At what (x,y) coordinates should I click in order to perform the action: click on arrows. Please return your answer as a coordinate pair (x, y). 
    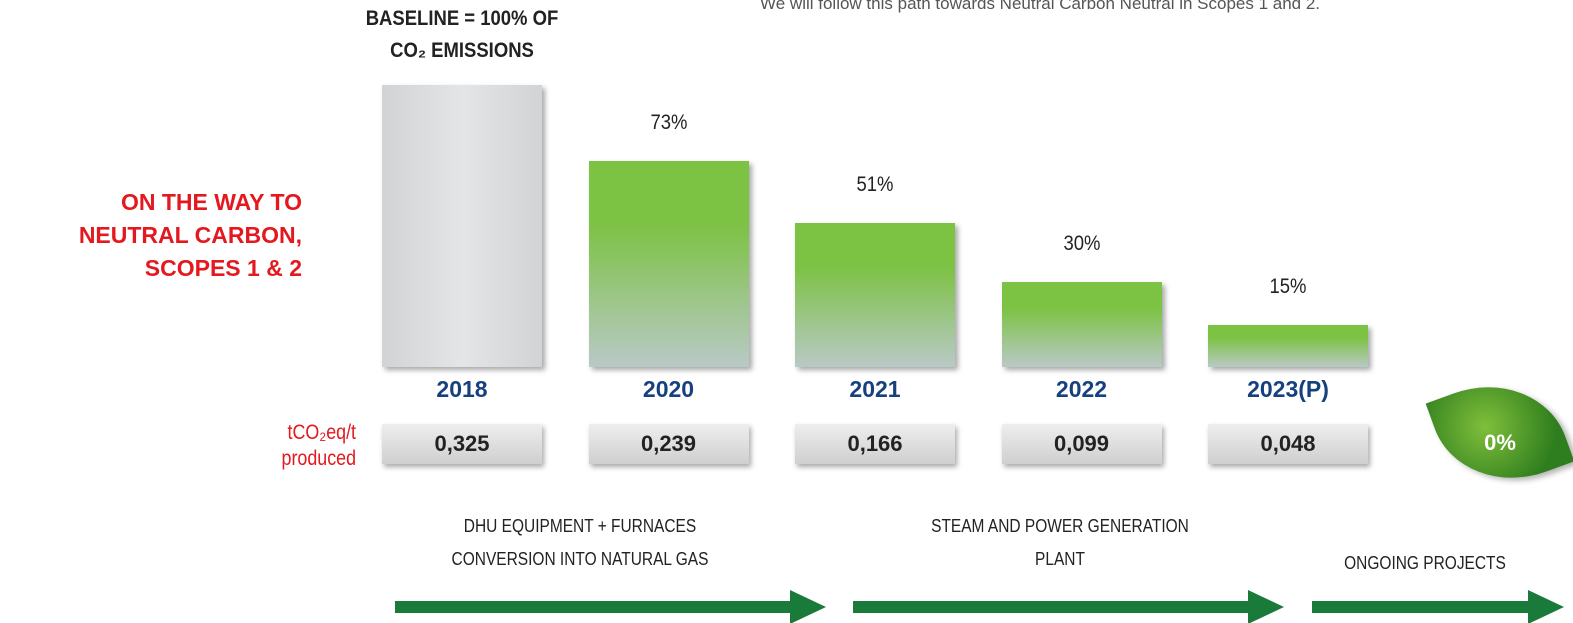
    Looking at the image, I should click on (979, 606).